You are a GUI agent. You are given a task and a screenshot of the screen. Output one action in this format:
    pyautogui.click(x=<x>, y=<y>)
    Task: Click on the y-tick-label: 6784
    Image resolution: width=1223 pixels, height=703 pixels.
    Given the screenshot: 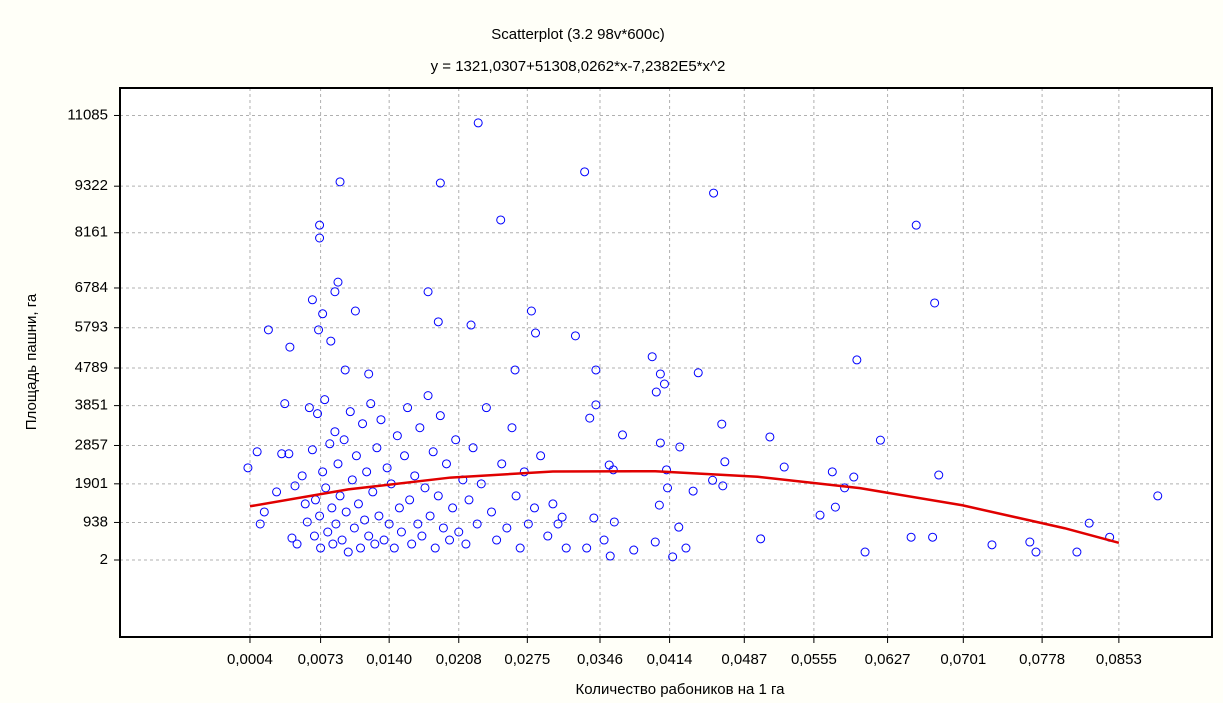 What is the action you would take?
    pyautogui.click(x=91, y=287)
    